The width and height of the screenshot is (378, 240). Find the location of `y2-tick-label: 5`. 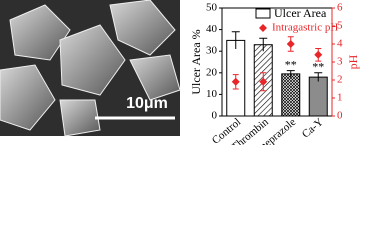

y2-tick-label: 5 is located at coordinates (340, 26).